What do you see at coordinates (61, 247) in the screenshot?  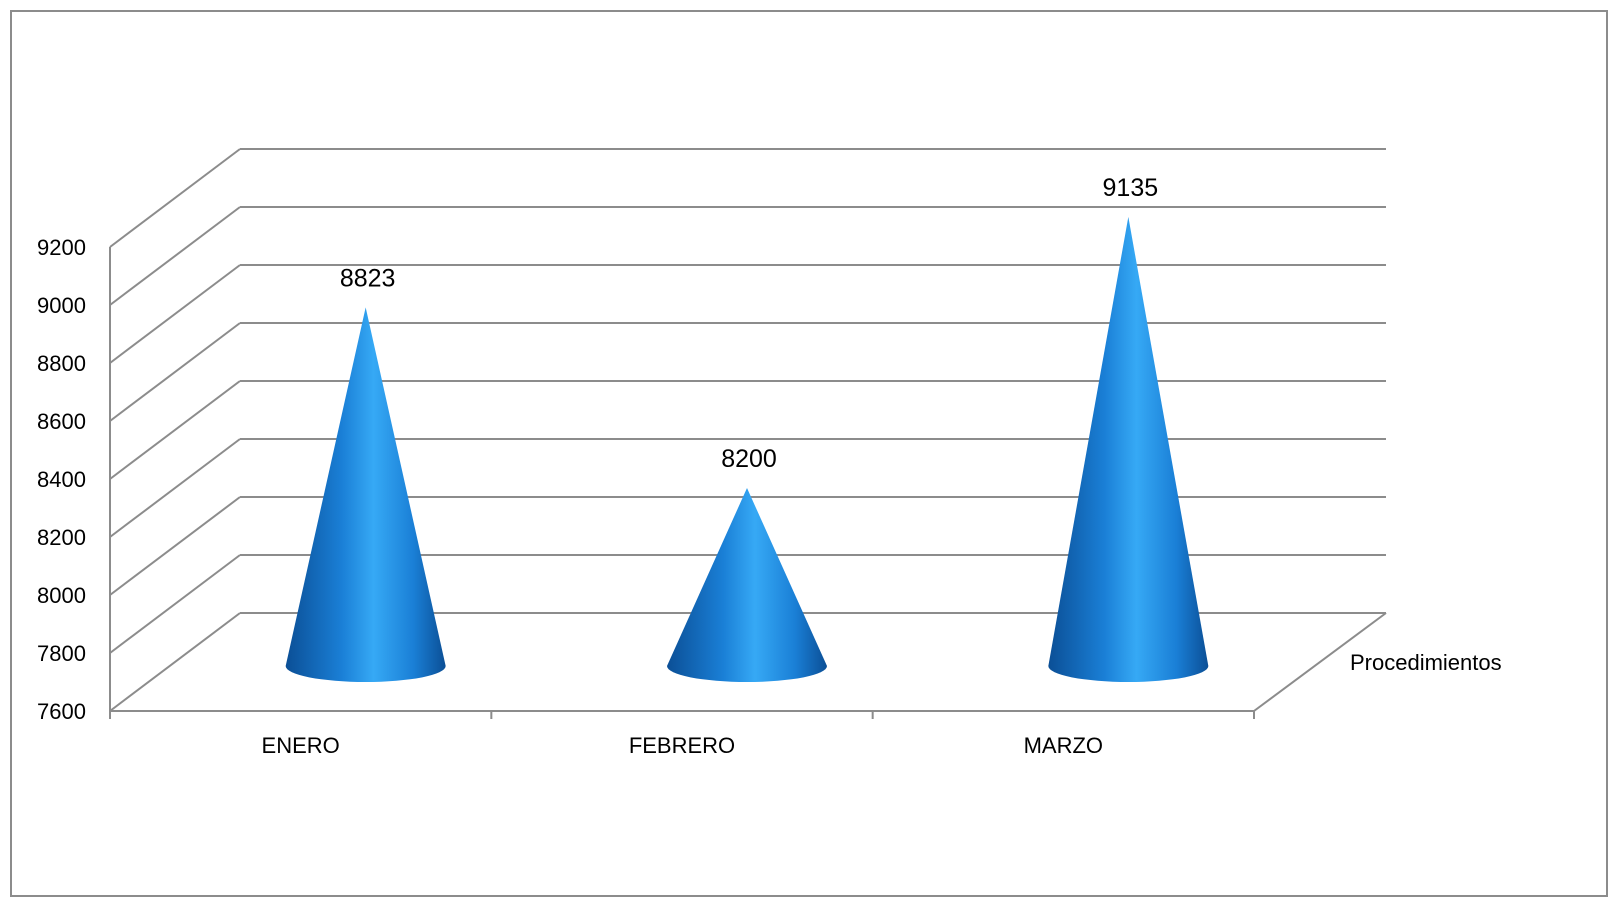 I see `y-tick-label: 9200` at bounding box center [61, 247].